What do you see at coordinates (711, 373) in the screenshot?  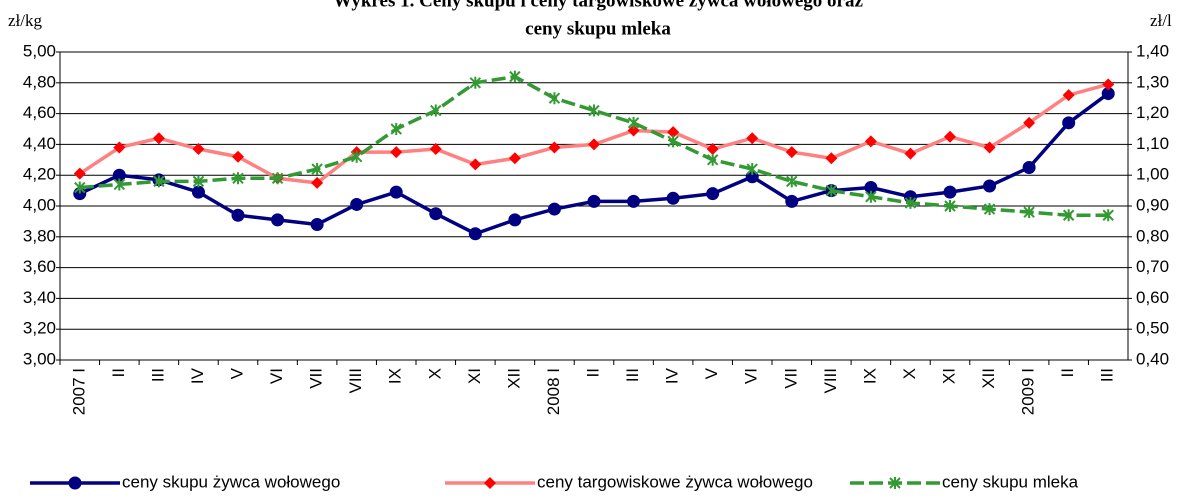 I see `x-tick-label: V` at bounding box center [711, 373].